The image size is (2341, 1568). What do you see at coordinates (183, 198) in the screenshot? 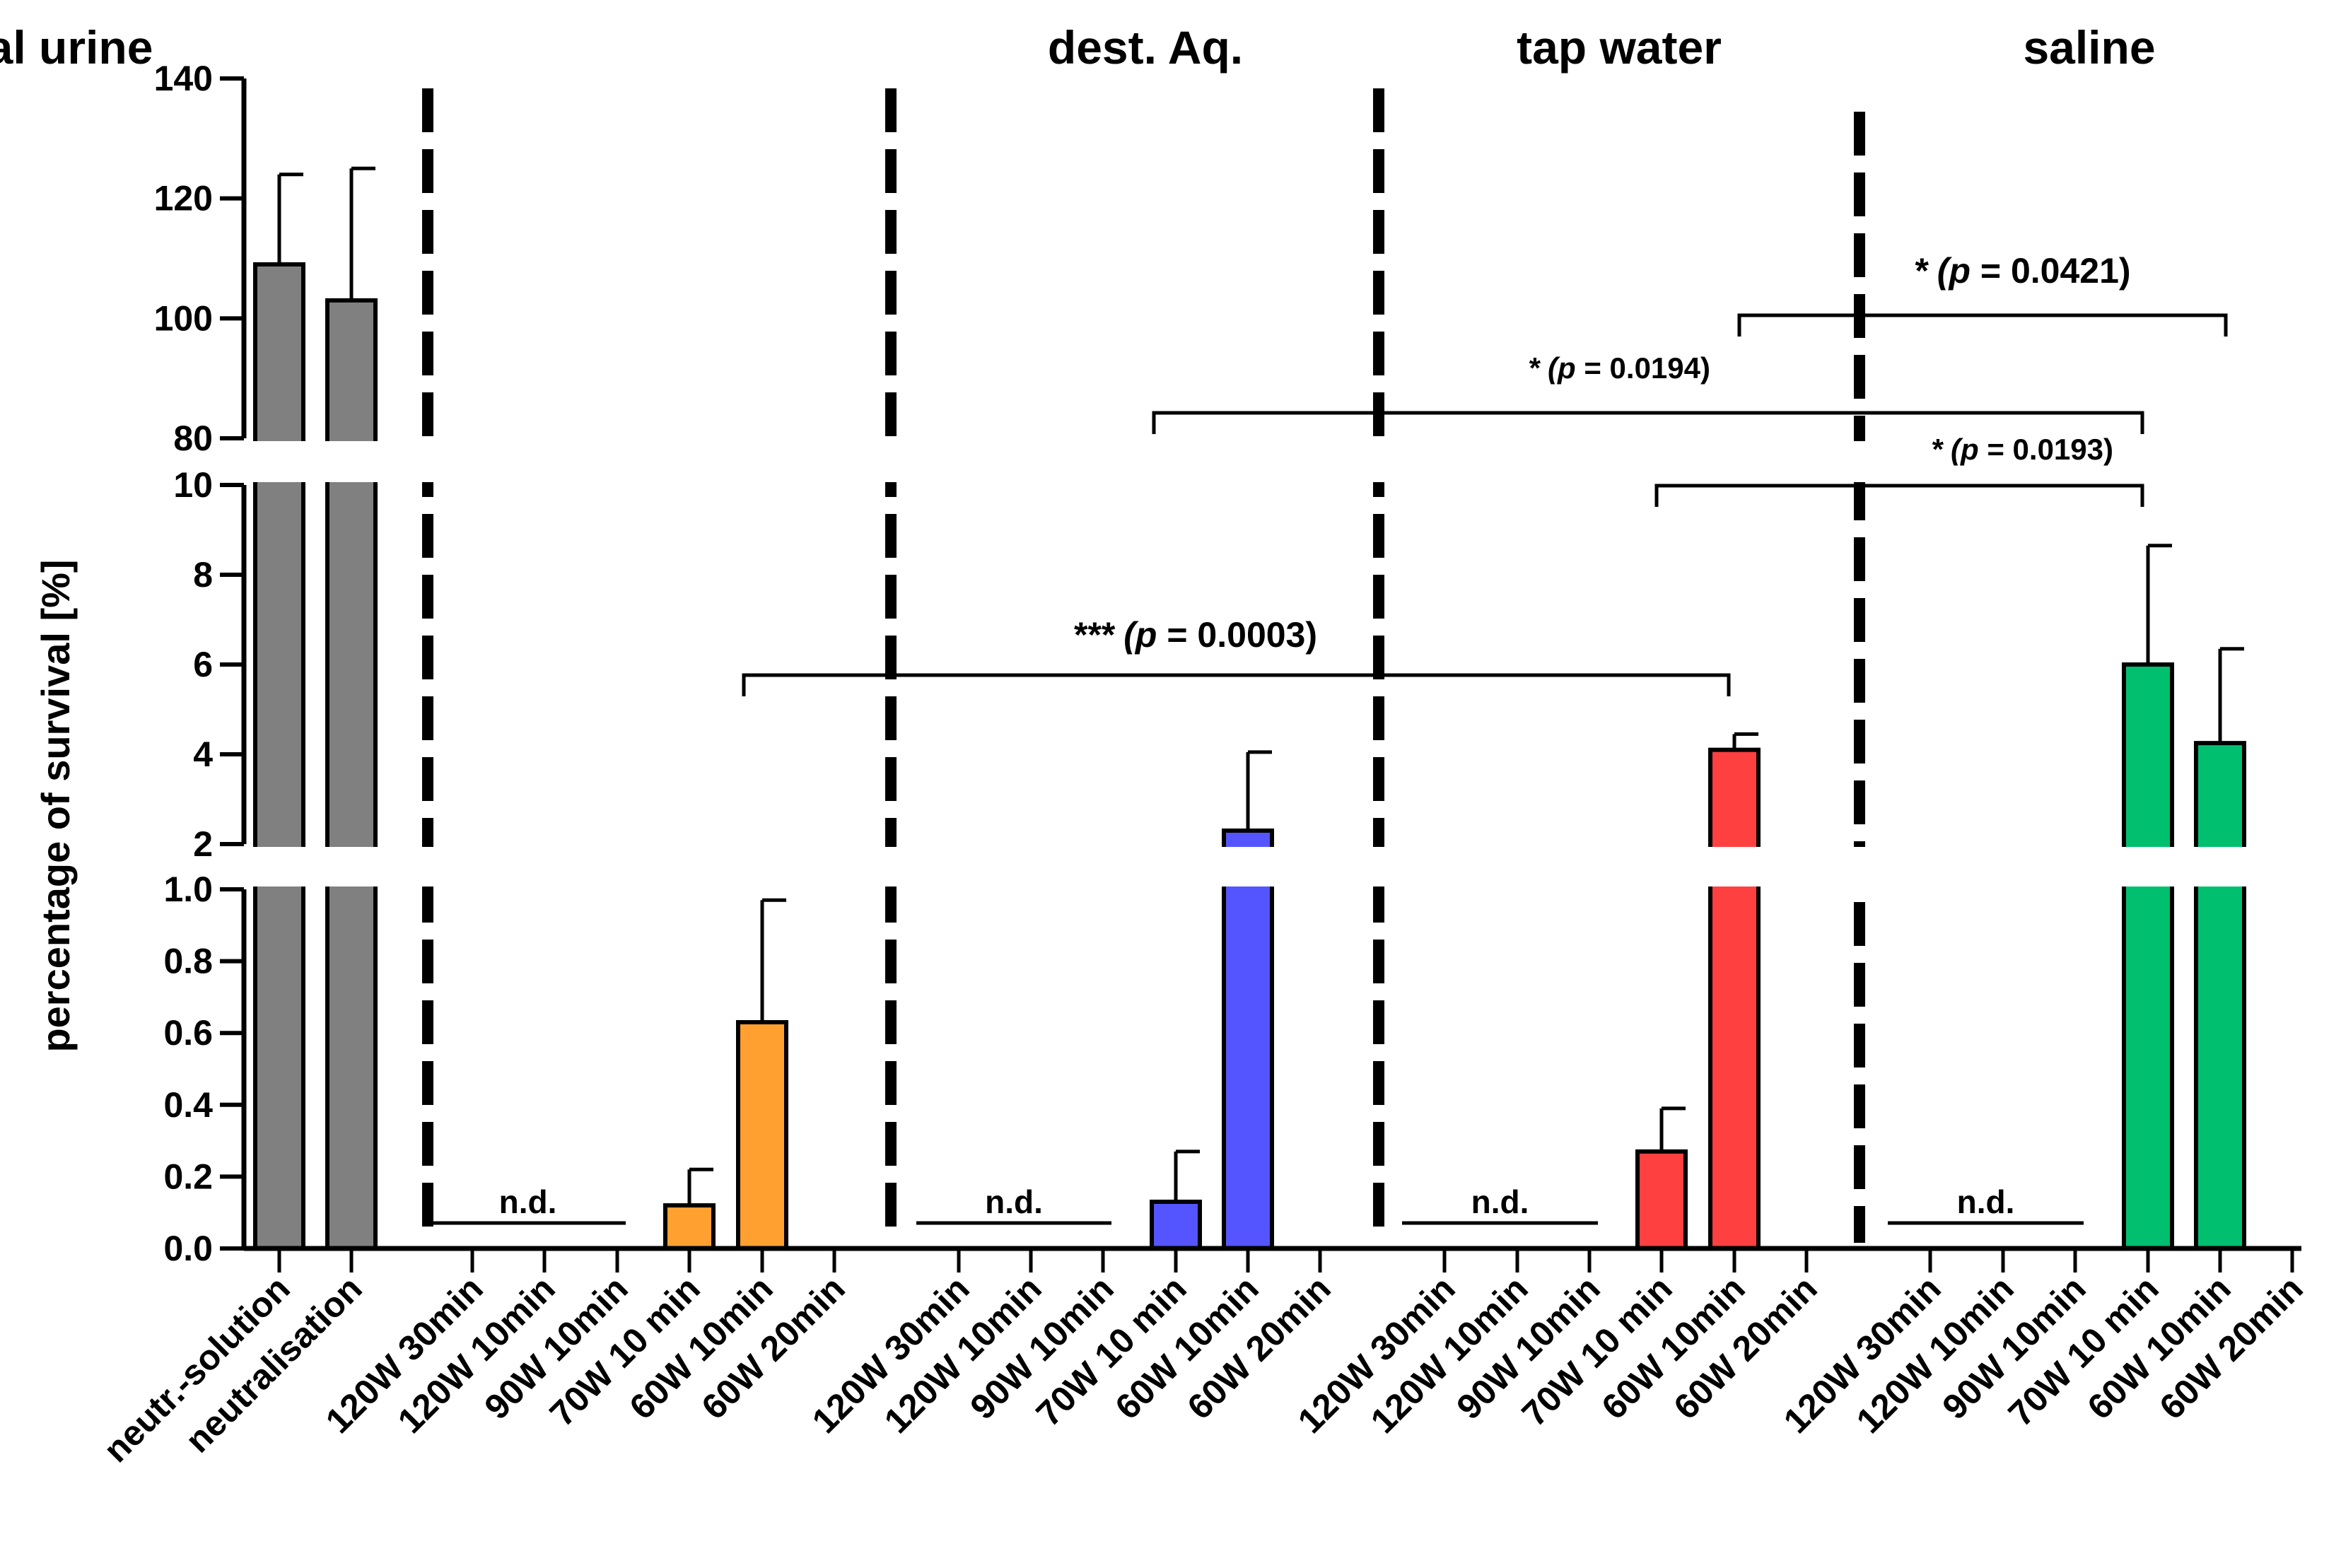
I see `y-tick-label: 120` at bounding box center [183, 198].